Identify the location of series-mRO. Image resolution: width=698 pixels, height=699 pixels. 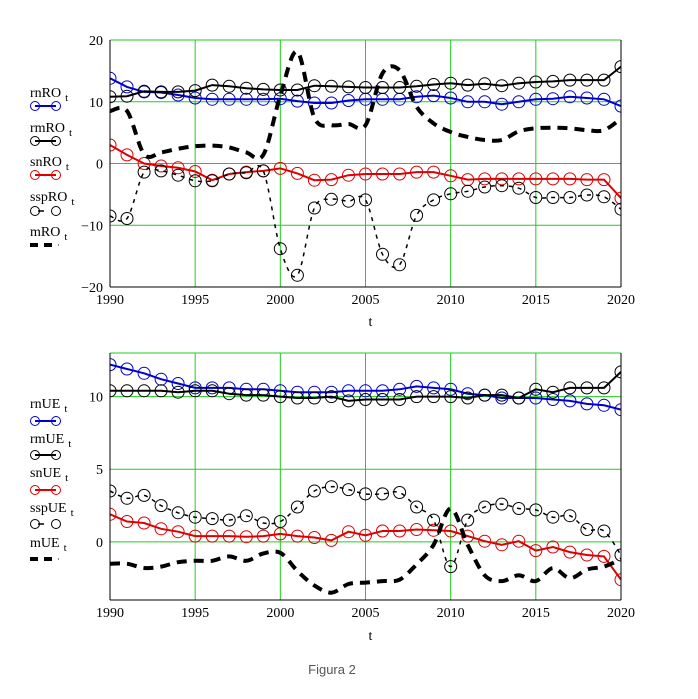
(365, 105).